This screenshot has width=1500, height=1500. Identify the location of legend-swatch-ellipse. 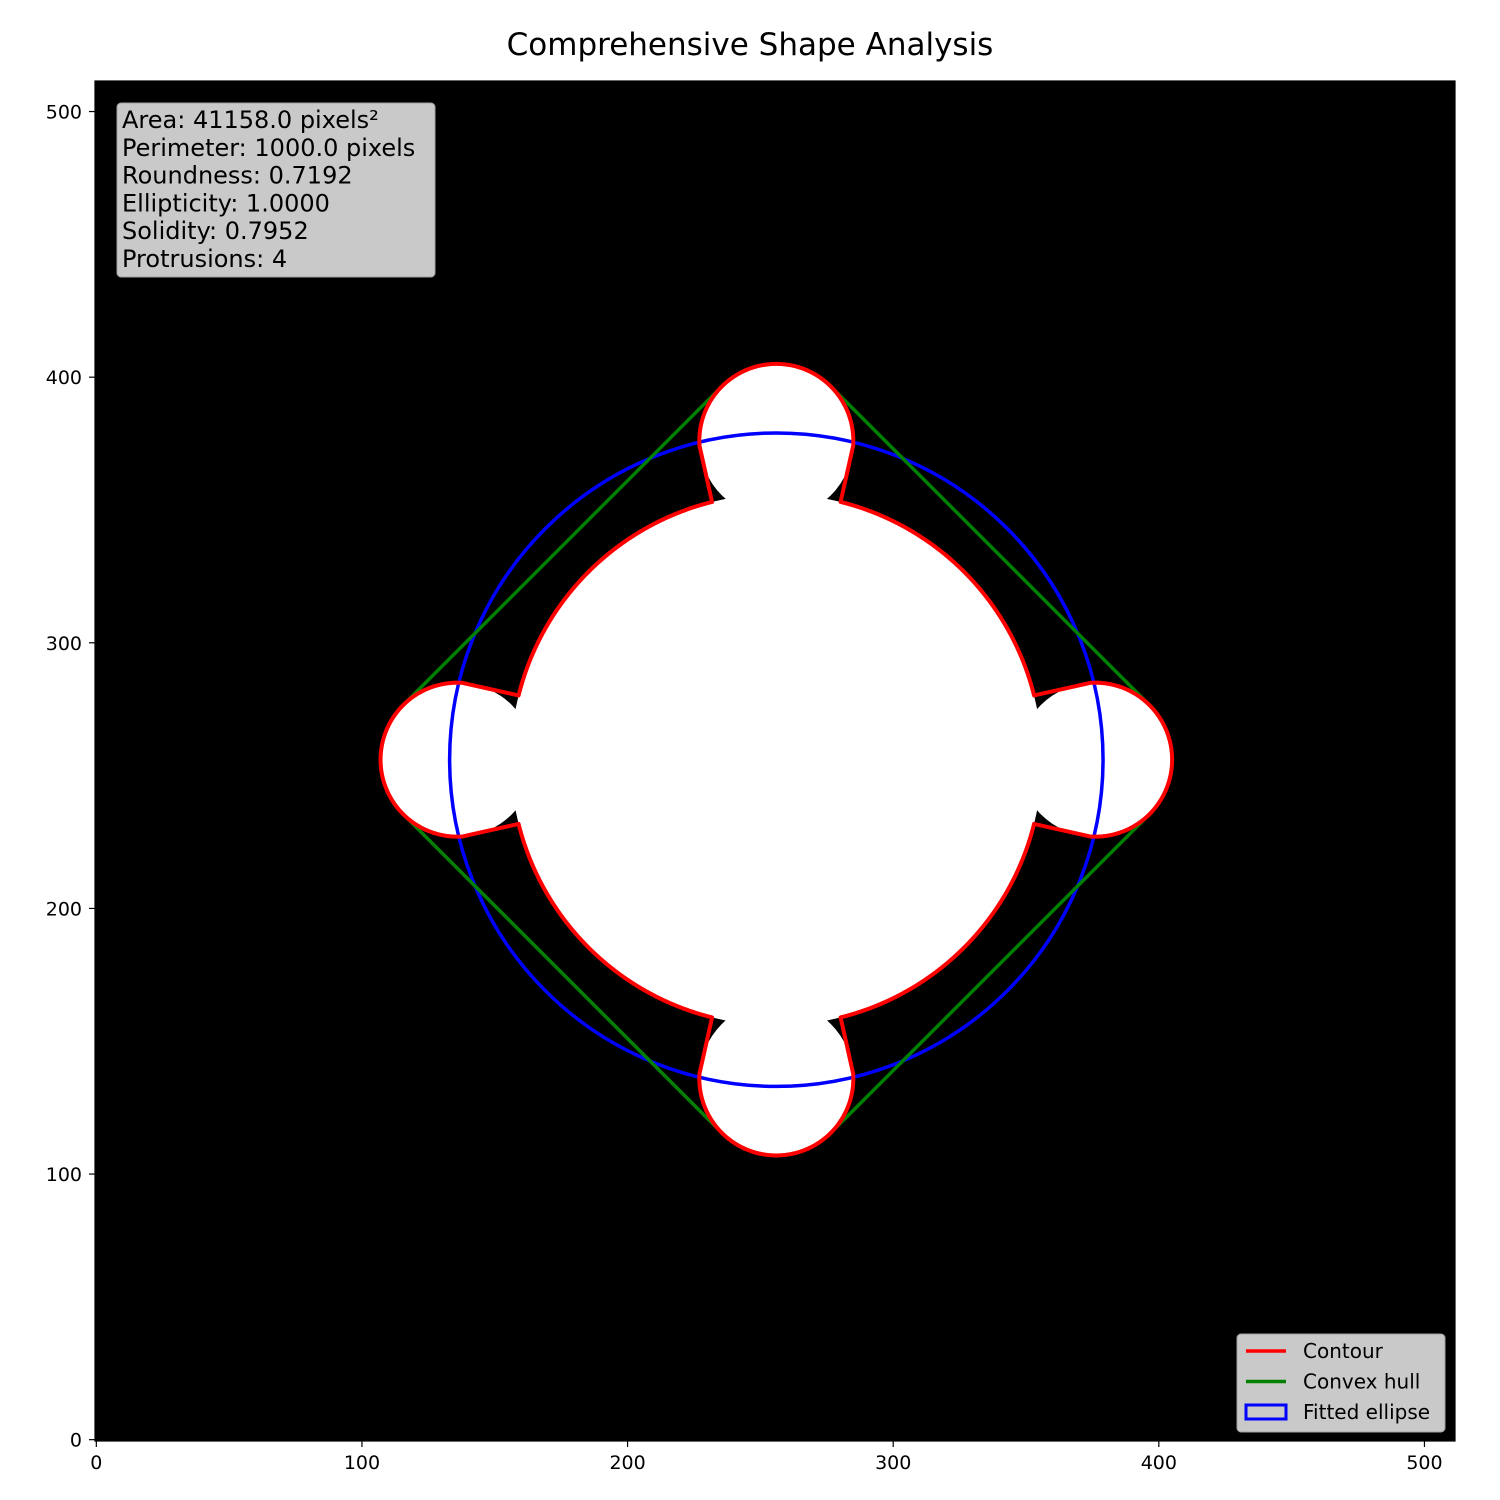
(1266, 1412).